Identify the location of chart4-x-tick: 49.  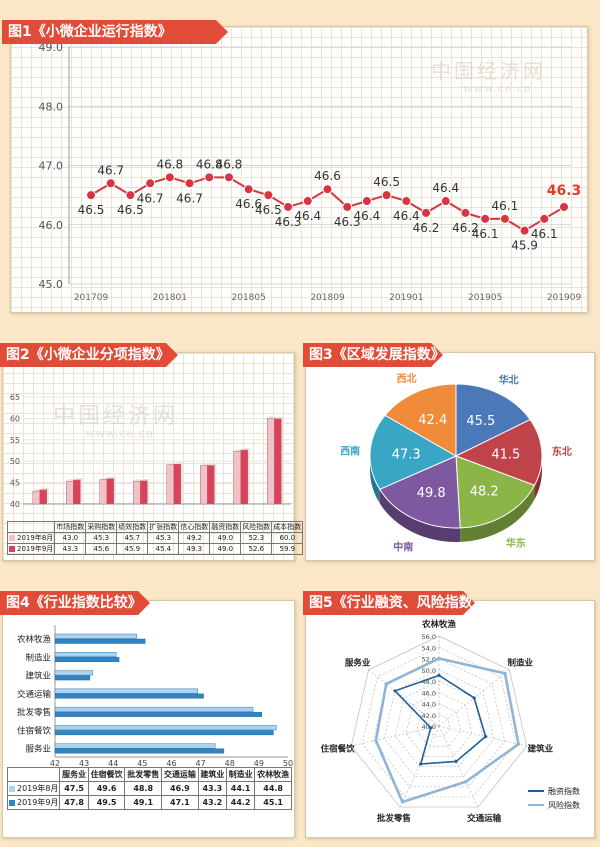
(259, 763).